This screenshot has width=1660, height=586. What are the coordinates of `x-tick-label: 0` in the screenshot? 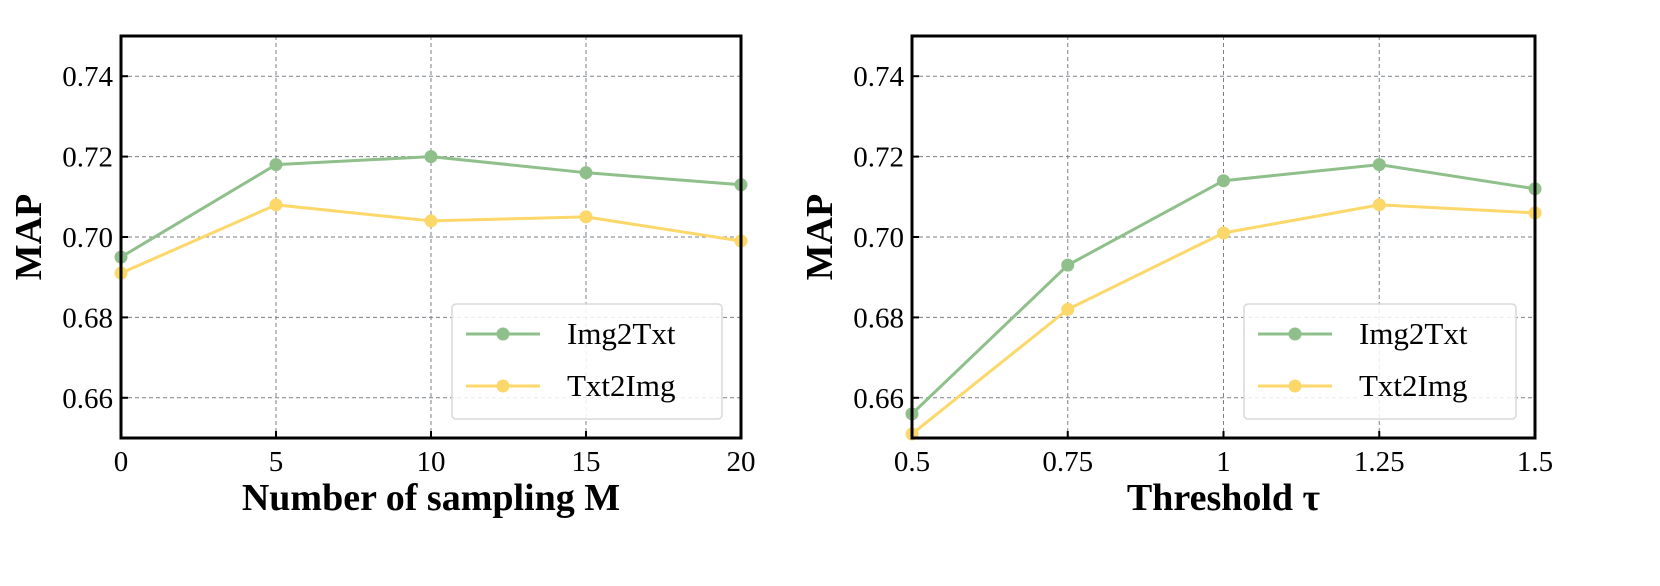 It's located at (121, 462).